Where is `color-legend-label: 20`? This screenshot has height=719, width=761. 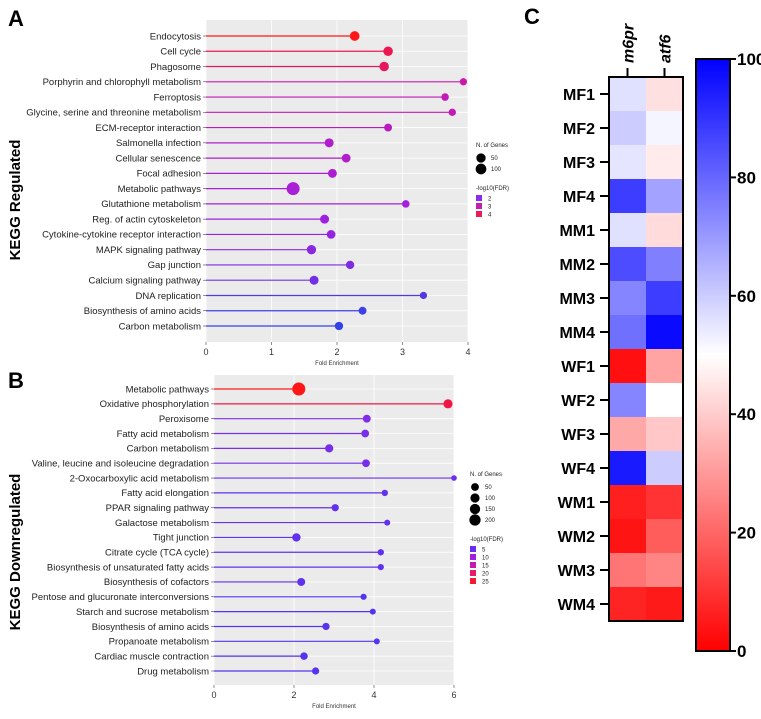
color-legend-label: 20 is located at coordinates (485, 575).